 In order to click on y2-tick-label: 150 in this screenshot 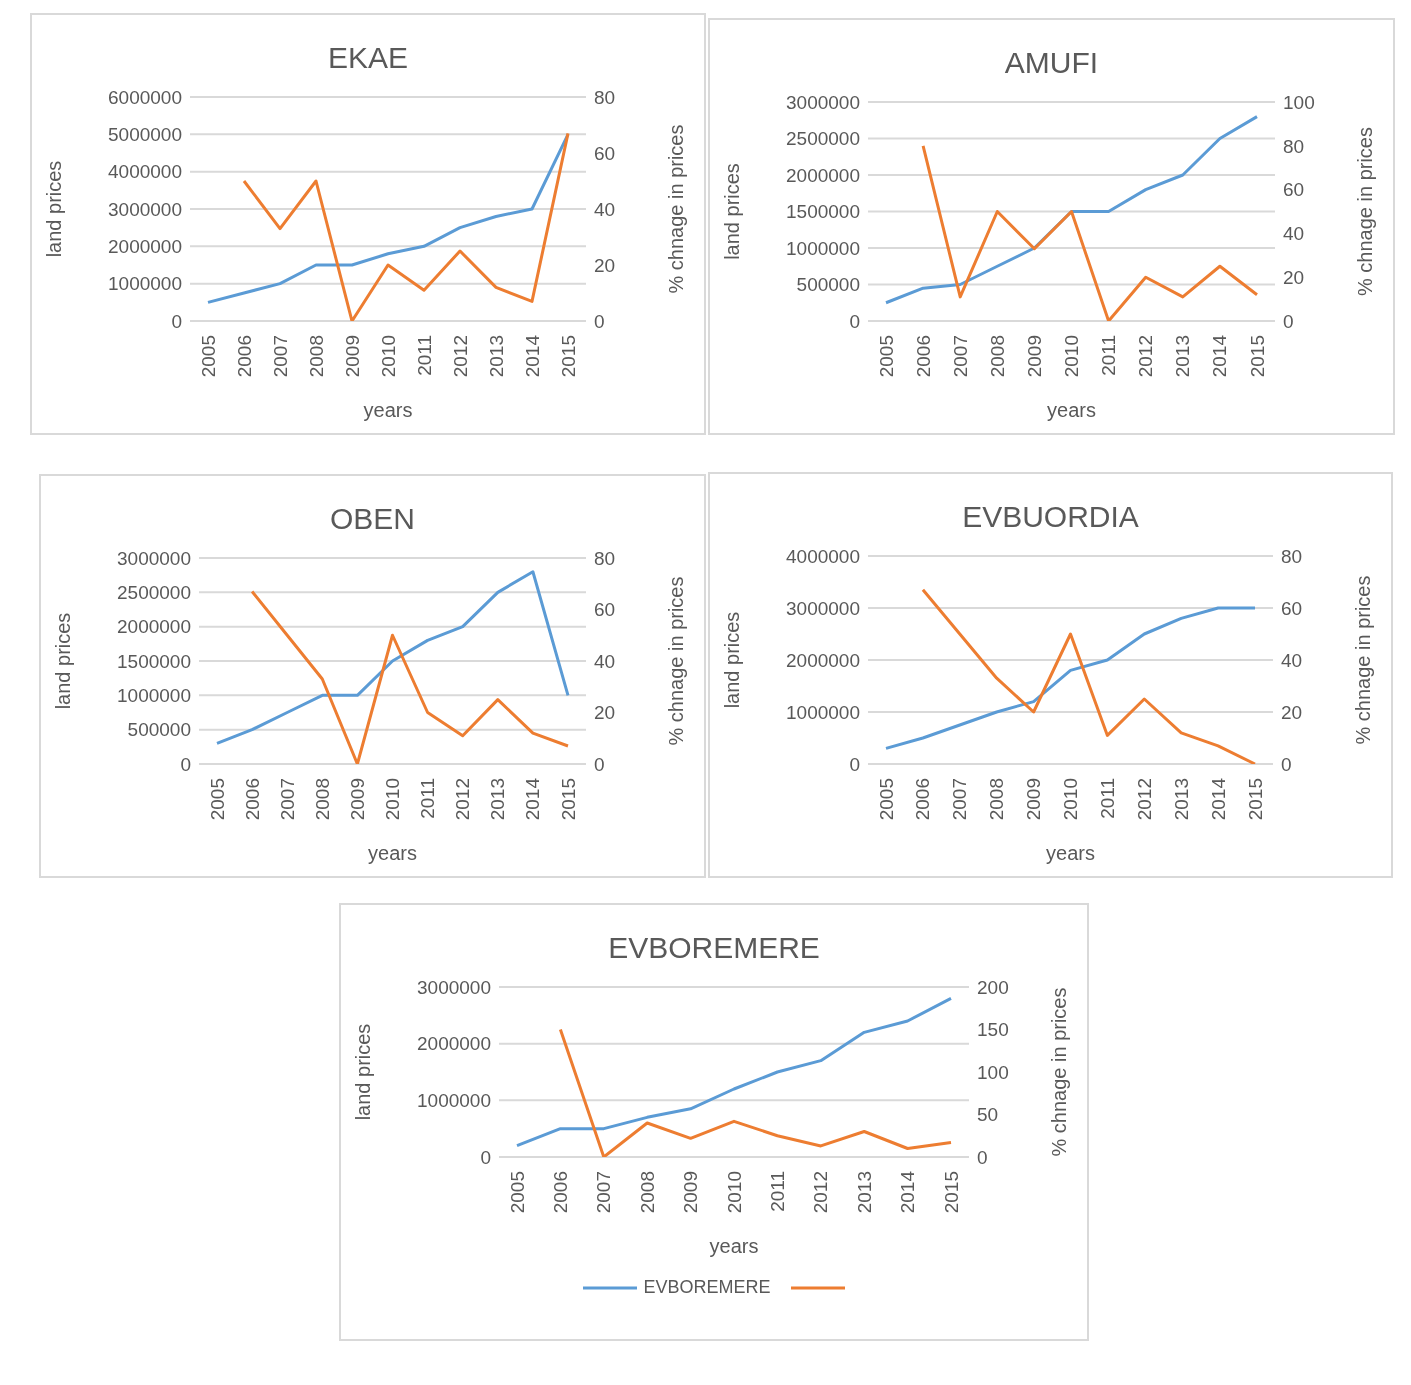, I will do `click(993, 1030)`.